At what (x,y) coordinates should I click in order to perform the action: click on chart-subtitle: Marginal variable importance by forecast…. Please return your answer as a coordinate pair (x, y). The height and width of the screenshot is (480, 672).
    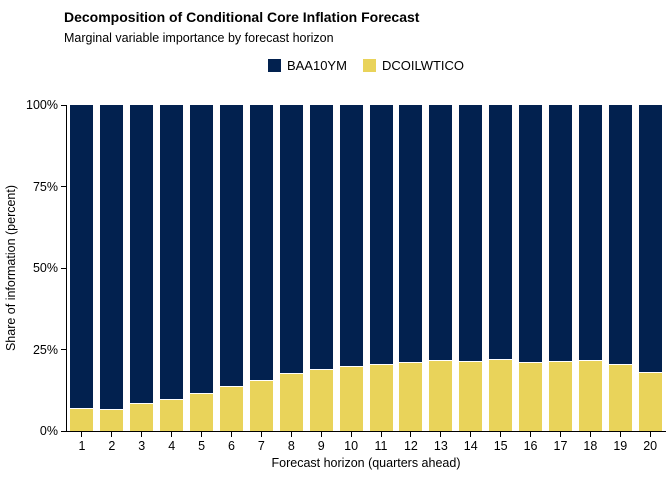
    Looking at the image, I should click on (199, 38).